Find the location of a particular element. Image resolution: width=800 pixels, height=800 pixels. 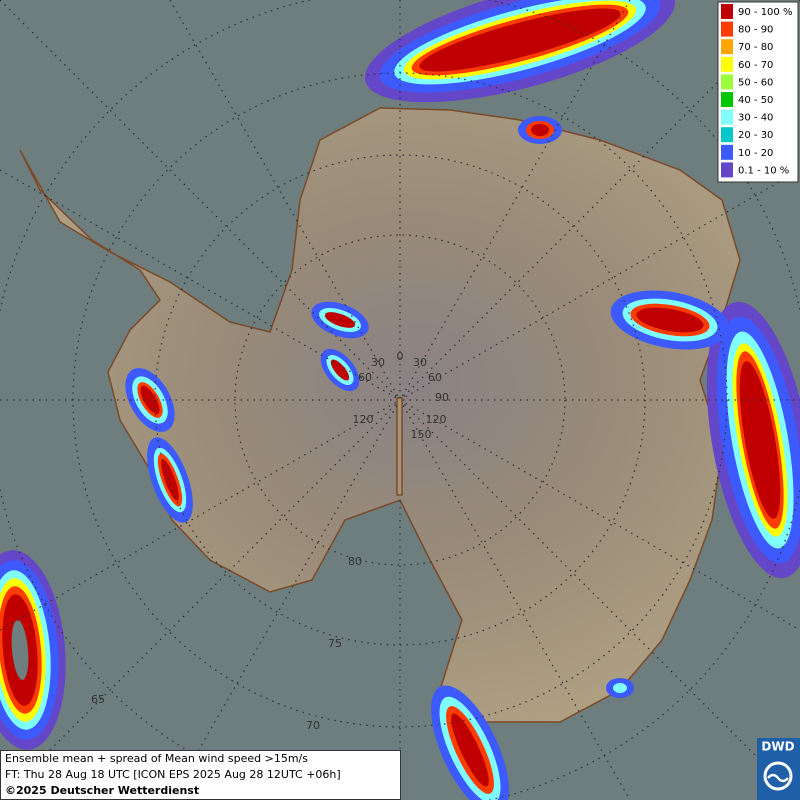

graticule-label: 0 is located at coordinates (400, 356).